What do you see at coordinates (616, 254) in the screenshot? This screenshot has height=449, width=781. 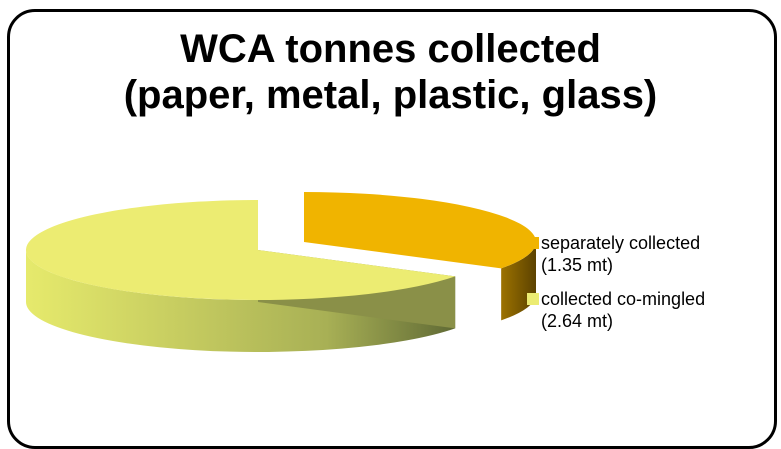 I see `legend-item-separately-collected: separately collected (1.35 mt)` at bounding box center [616, 254].